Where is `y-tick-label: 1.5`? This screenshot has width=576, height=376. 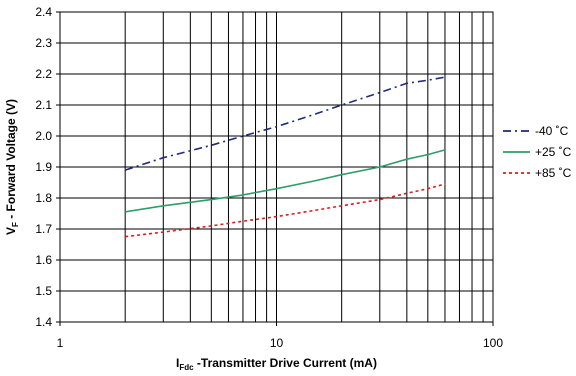
y-tick-label: 1.5 is located at coordinates (43, 291).